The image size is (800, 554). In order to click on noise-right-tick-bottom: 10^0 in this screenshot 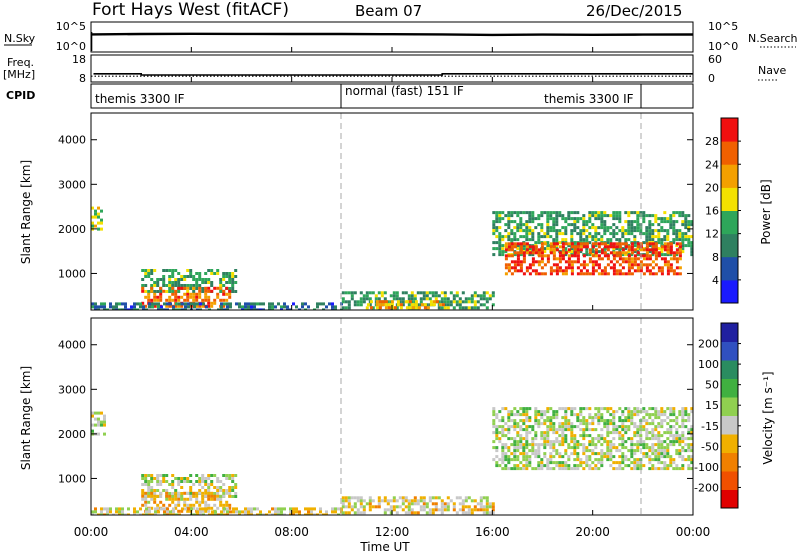, I will do `click(723, 46)`.